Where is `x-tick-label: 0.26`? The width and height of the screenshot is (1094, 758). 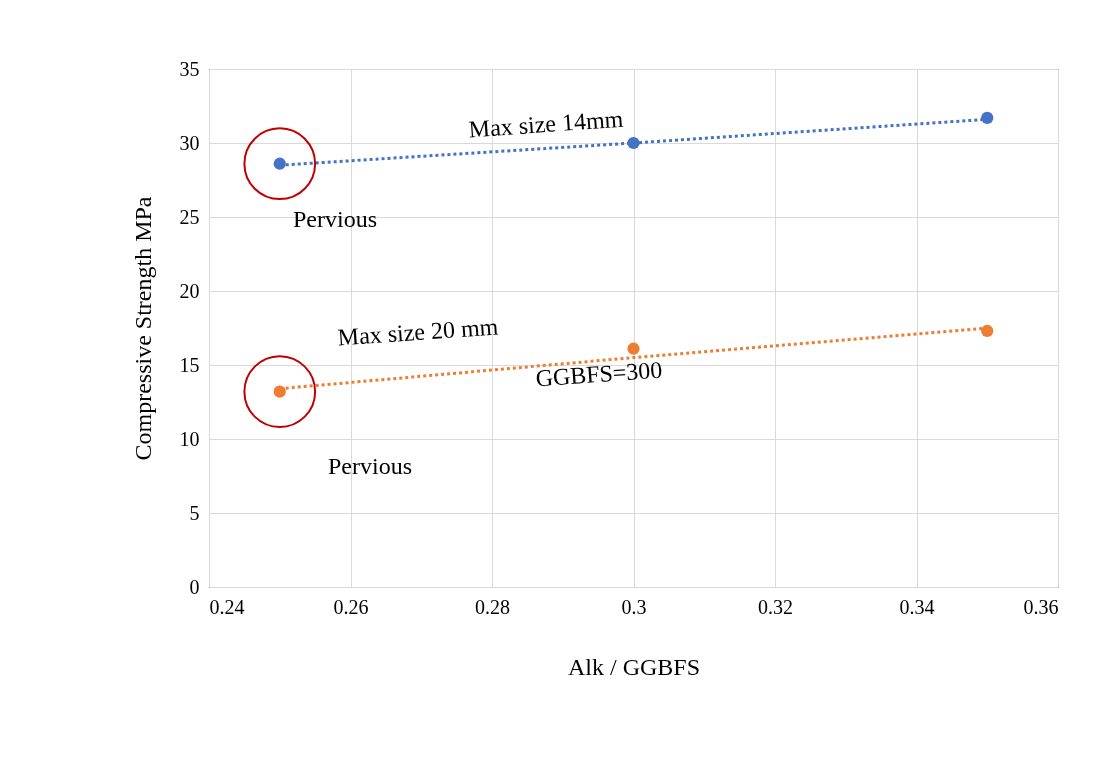 x-tick-label: 0.26 is located at coordinates (351, 606).